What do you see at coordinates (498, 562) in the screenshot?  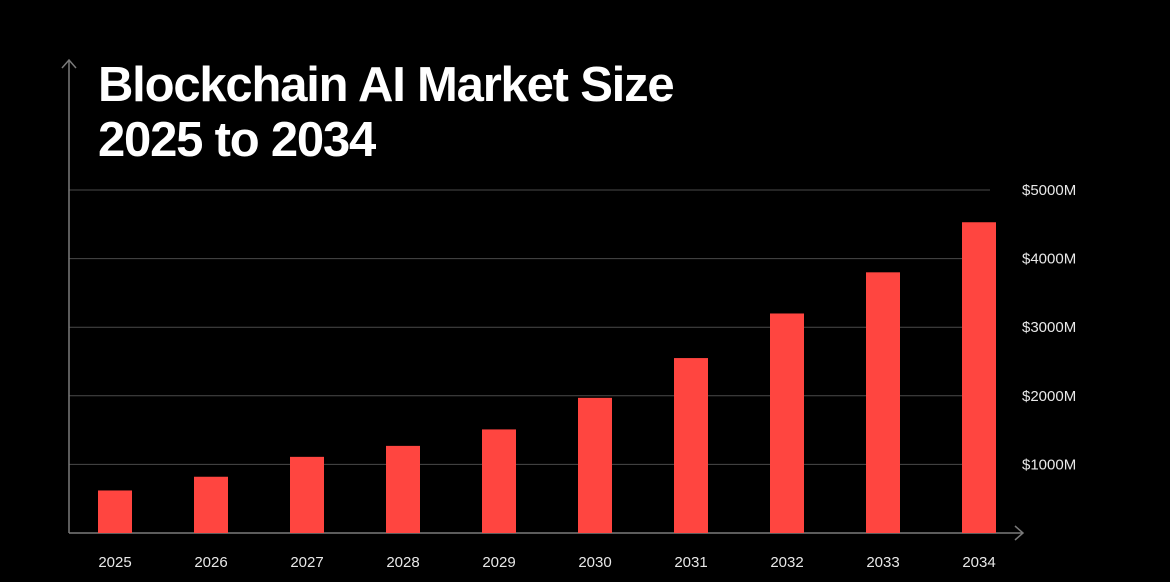 I see `x-tick-label: 2029` at bounding box center [498, 562].